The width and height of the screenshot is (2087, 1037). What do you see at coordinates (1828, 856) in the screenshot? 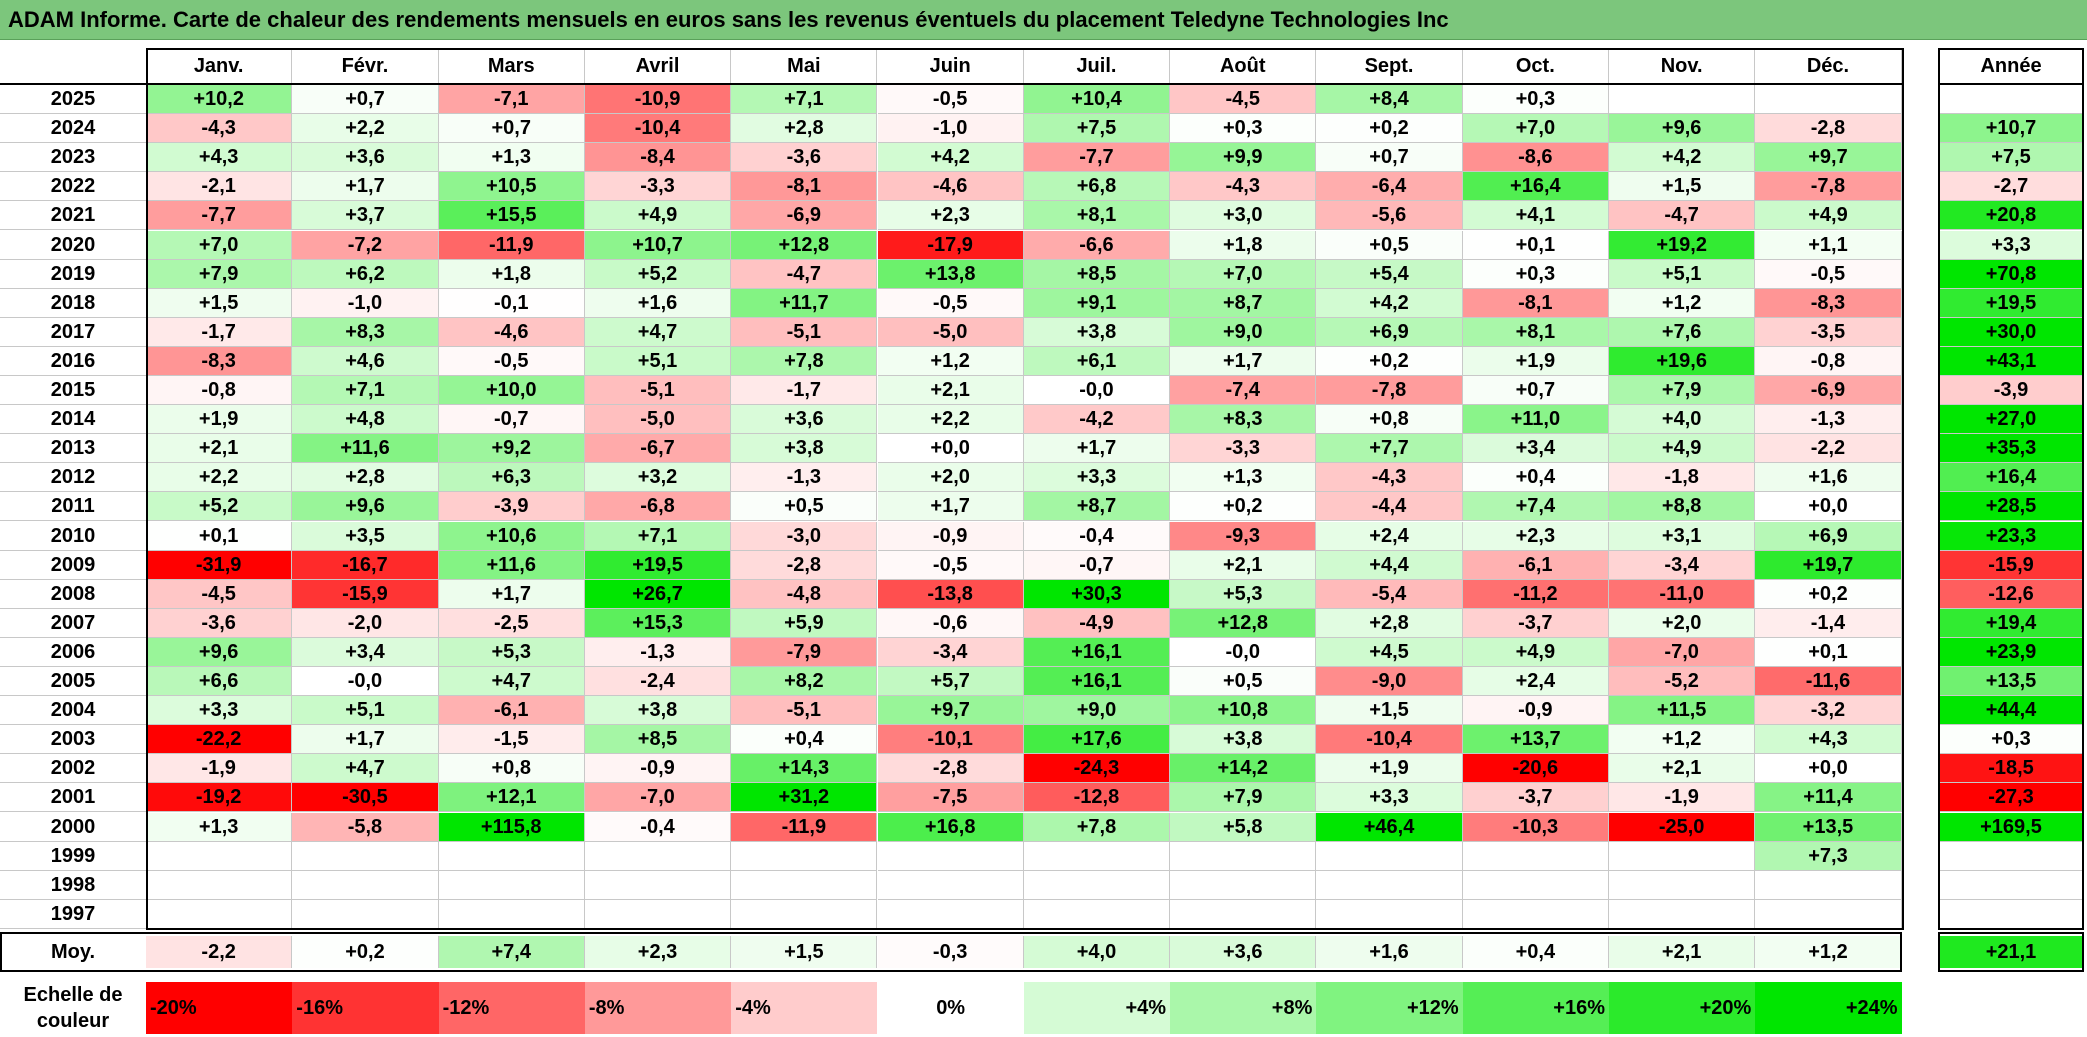
I see `heatmap-cell: +7,3` at bounding box center [1828, 856].